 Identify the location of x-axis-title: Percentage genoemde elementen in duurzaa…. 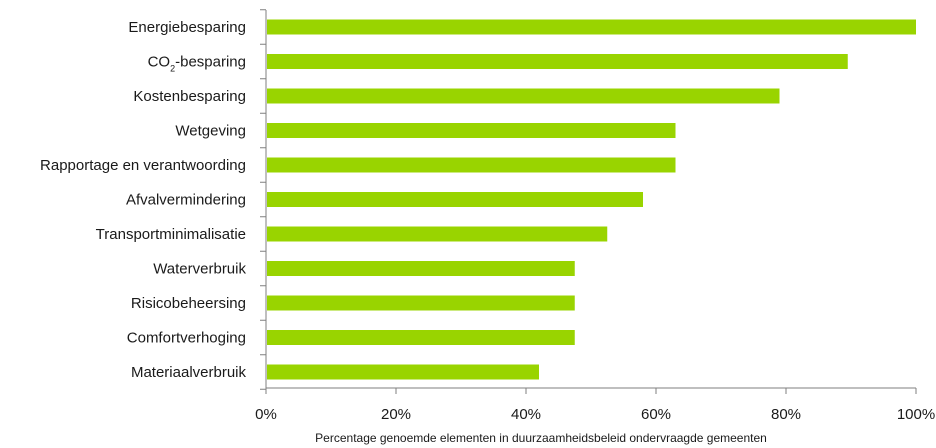
(541, 438).